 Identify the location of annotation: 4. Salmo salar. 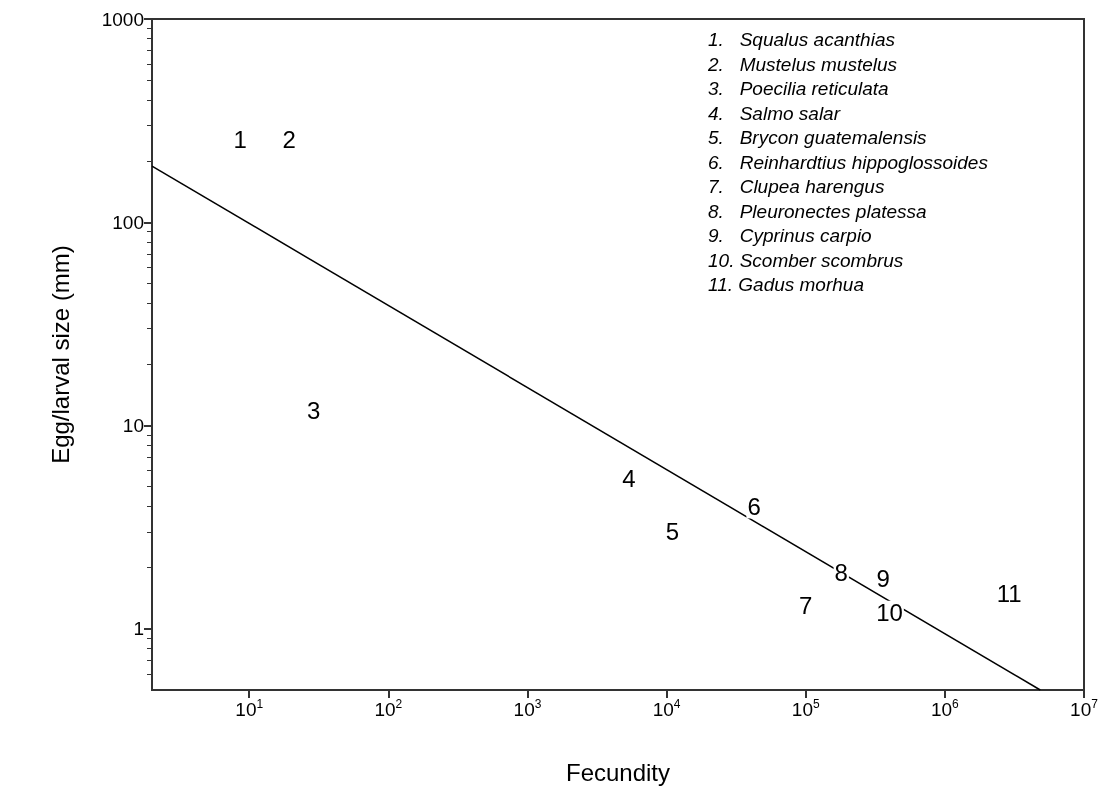
(774, 113).